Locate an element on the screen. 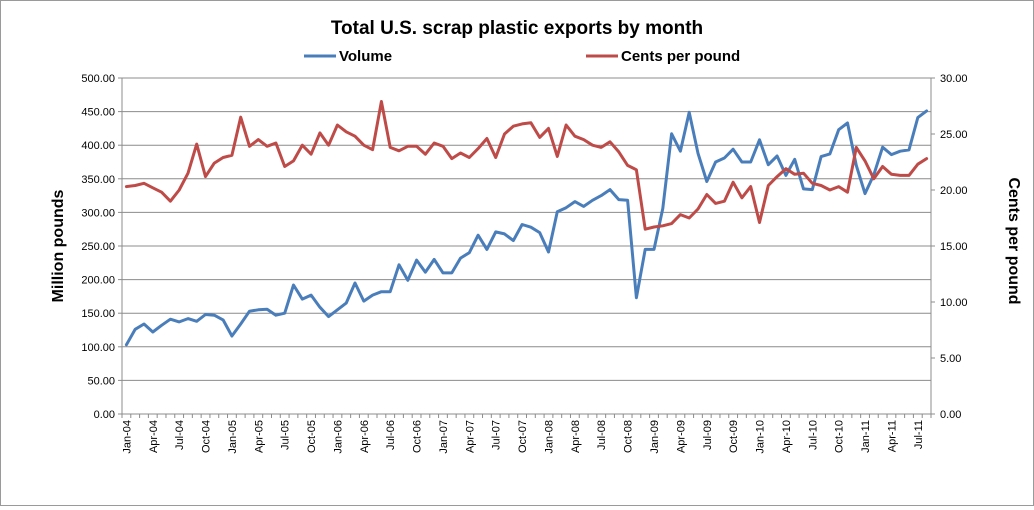 This screenshot has height=510, width=1034. x-tick-label: Jan-11 is located at coordinates (866, 436).